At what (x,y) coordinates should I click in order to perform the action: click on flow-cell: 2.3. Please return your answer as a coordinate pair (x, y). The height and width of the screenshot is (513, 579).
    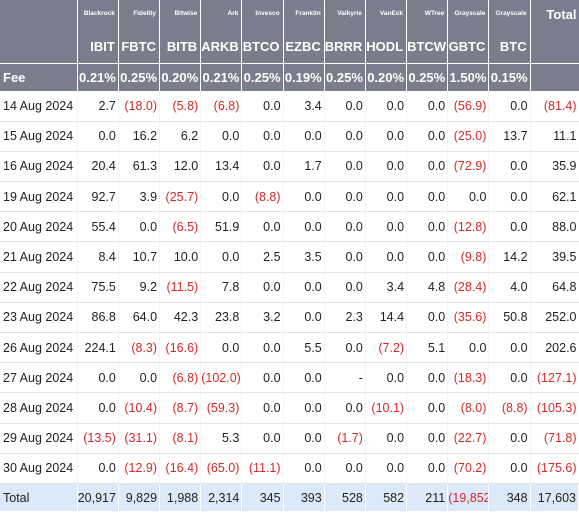
    Looking at the image, I should click on (345, 318).